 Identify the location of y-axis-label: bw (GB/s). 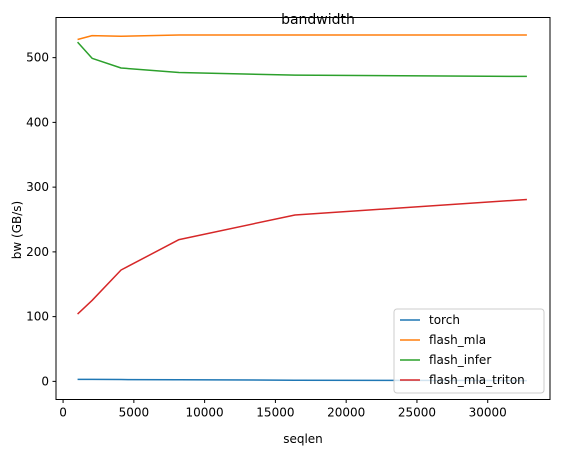
(17, 230).